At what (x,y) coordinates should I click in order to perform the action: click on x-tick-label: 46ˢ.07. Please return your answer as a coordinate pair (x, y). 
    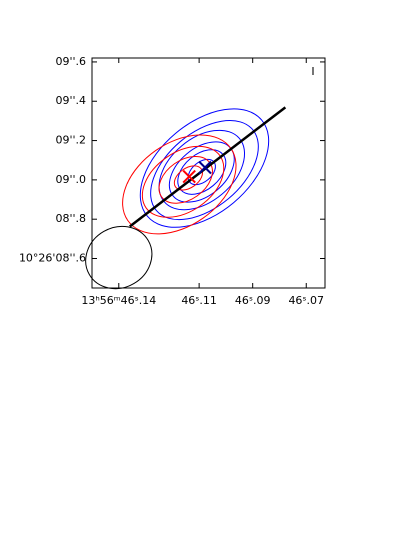
    Looking at the image, I should click on (306, 300).